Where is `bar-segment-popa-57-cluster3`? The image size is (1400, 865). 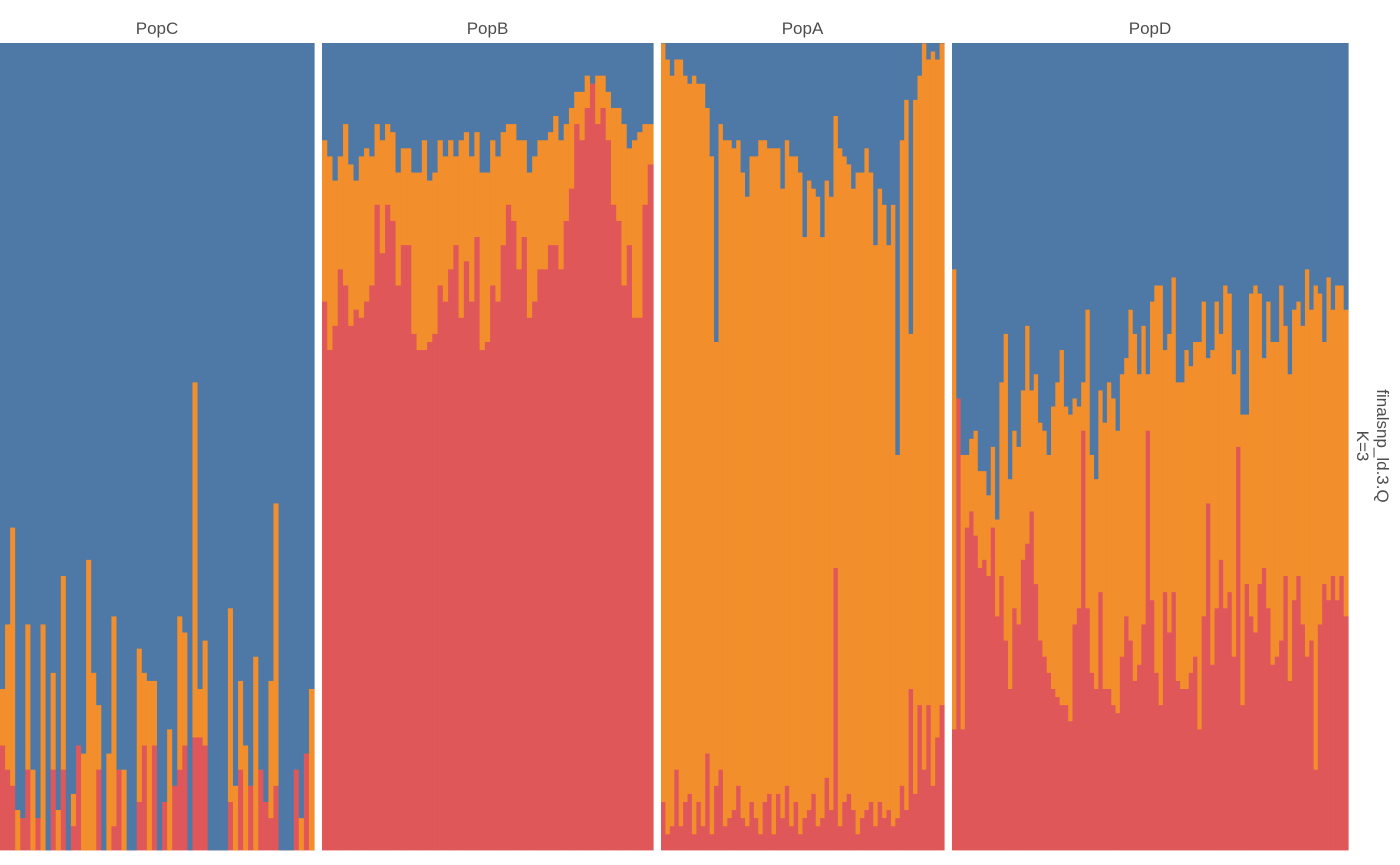 bar-segment-popa-57-cluster3 is located at coordinates (911, 188).